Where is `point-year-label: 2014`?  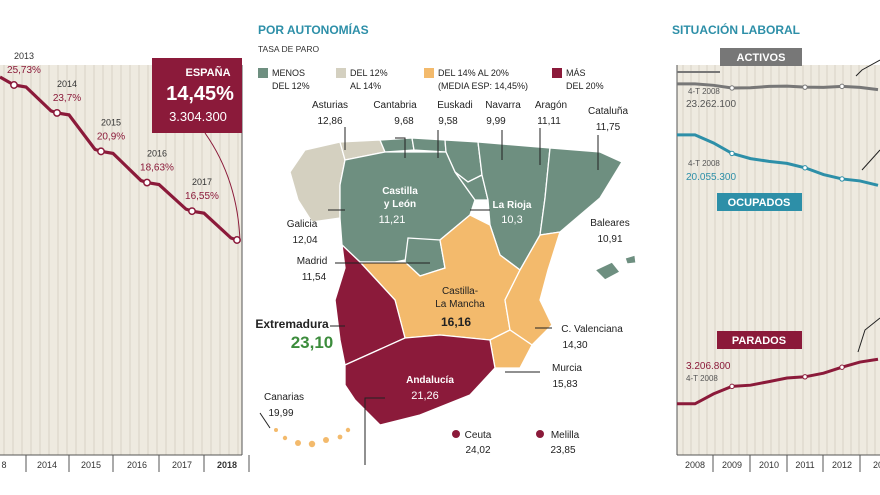
point-year-label: 2014 is located at coordinates (67, 84).